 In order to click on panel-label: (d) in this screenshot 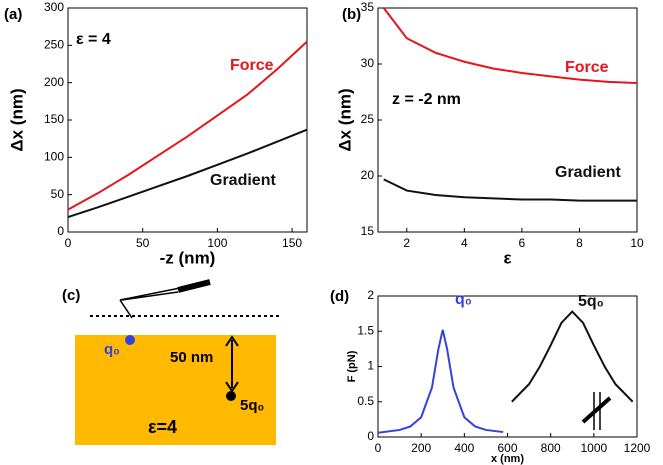, I will do `click(339, 296)`.